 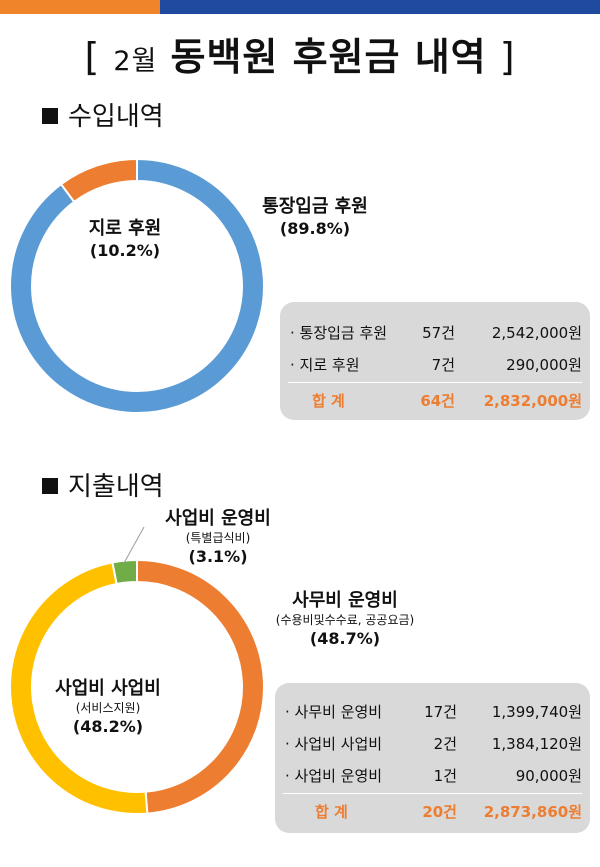 I want to click on expense-label-meal-sub: (특별급식비), so click(x=218, y=538).